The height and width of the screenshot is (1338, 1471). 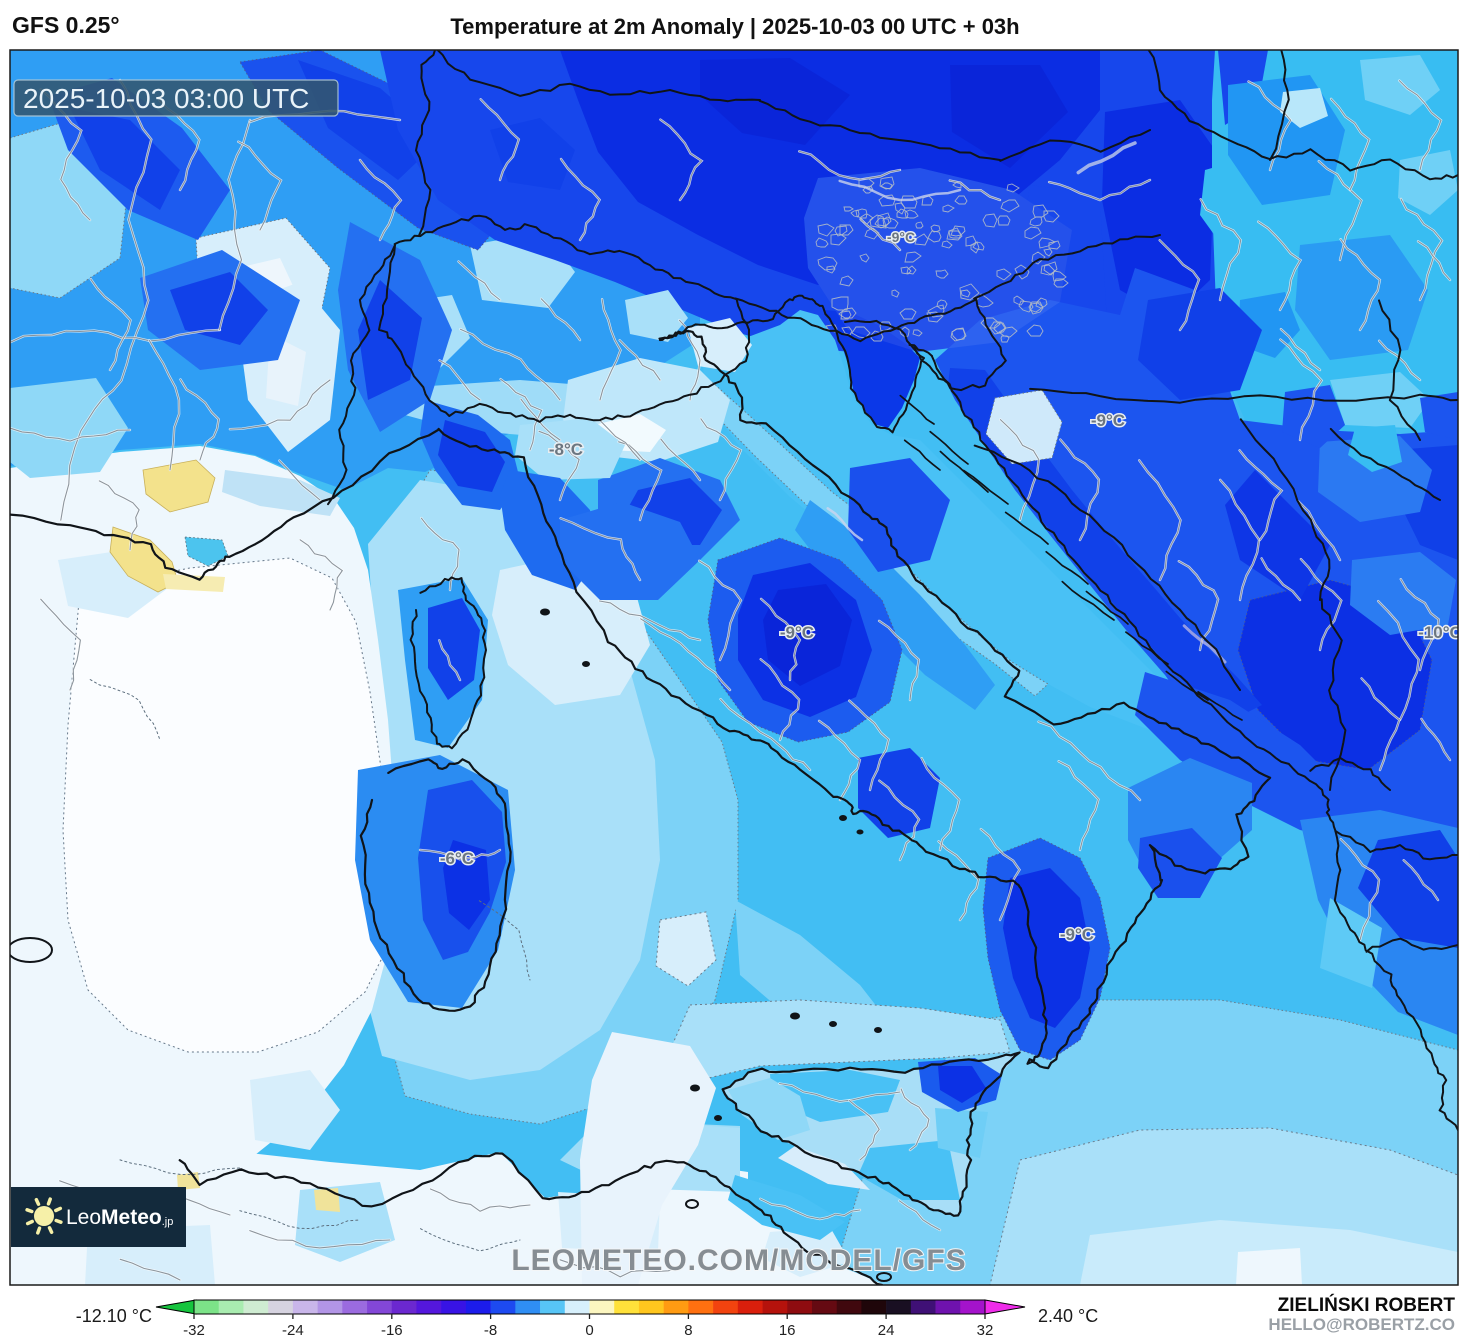 I want to click on svg-text: HELLO@ROBERTZ.CO, so click(x=1361, y=1324).